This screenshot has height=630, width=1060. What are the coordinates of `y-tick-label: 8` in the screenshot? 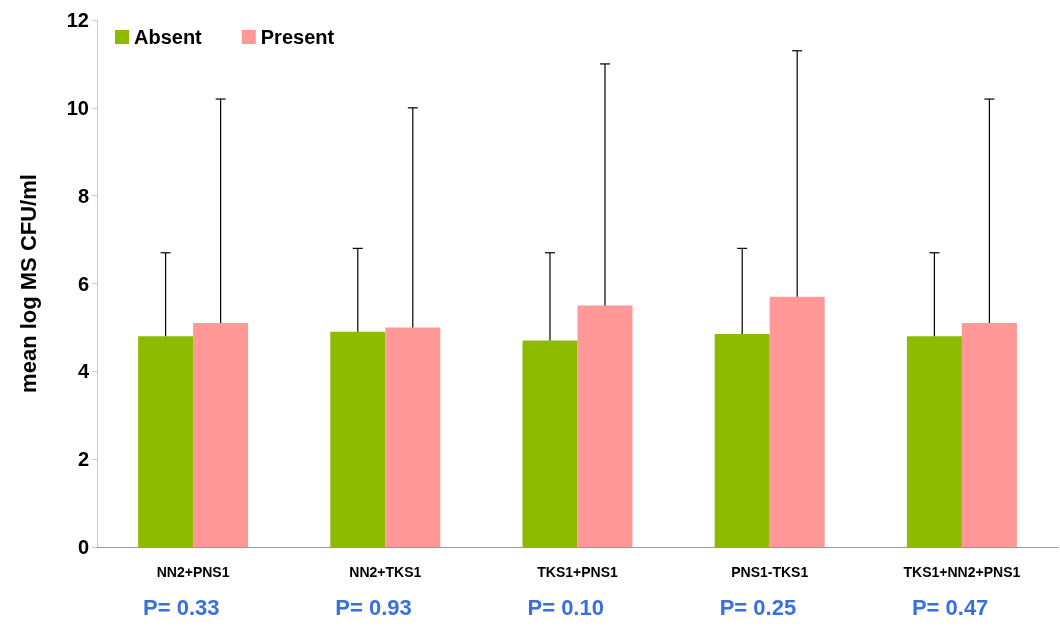 It's located at (83, 195).